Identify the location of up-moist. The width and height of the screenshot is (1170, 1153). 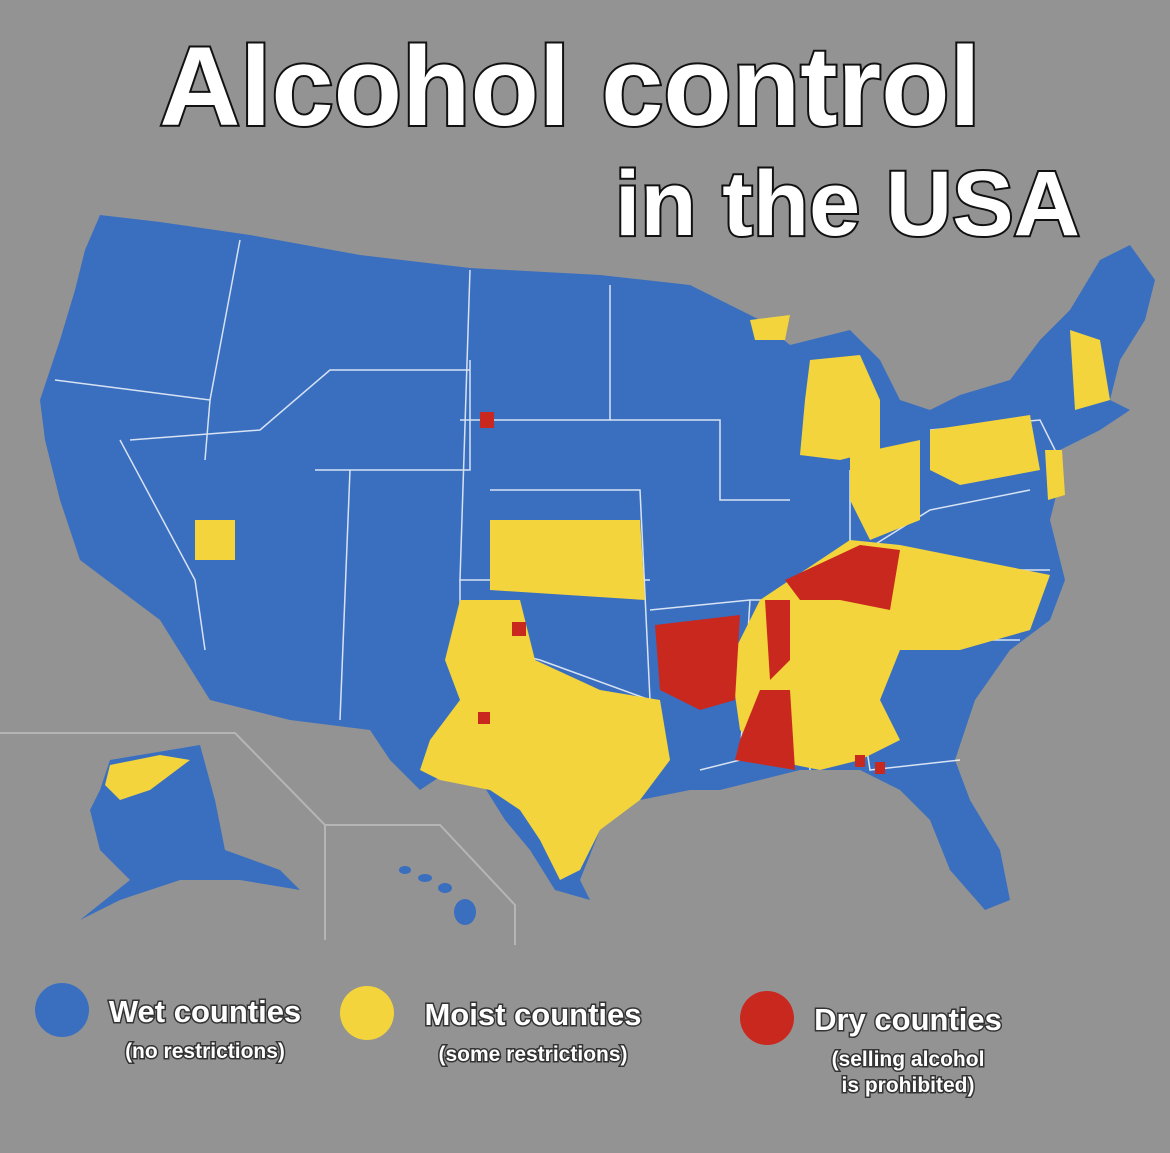
(770, 327).